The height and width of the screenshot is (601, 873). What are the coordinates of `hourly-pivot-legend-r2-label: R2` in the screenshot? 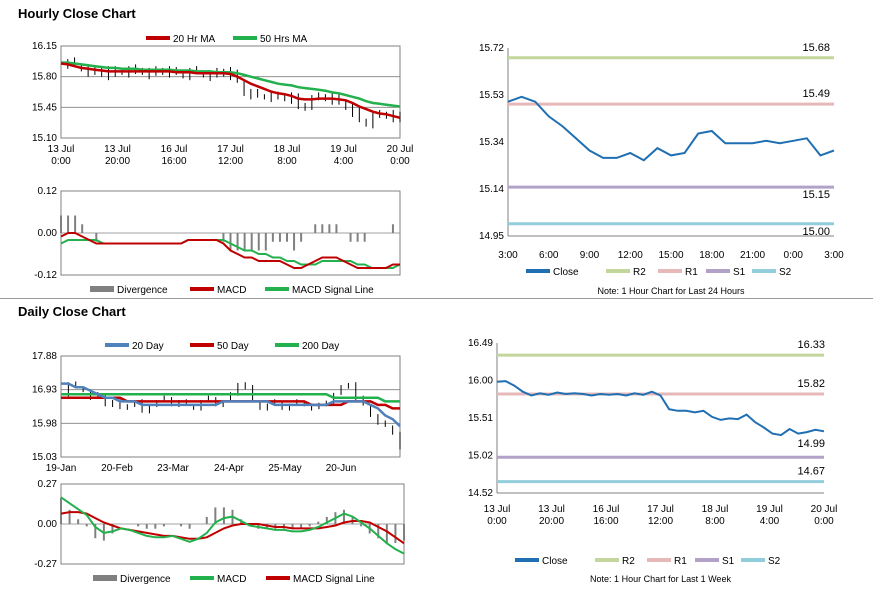 It's located at (639, 272).